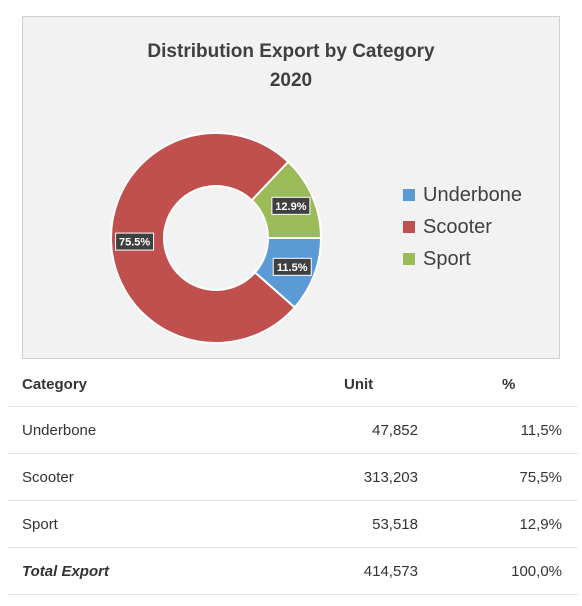 This screenshot has width=582, height=606. Describe the element at coordinates (291, 80) in the screenshot. I see `chart-title-line2: 2020` at that location.